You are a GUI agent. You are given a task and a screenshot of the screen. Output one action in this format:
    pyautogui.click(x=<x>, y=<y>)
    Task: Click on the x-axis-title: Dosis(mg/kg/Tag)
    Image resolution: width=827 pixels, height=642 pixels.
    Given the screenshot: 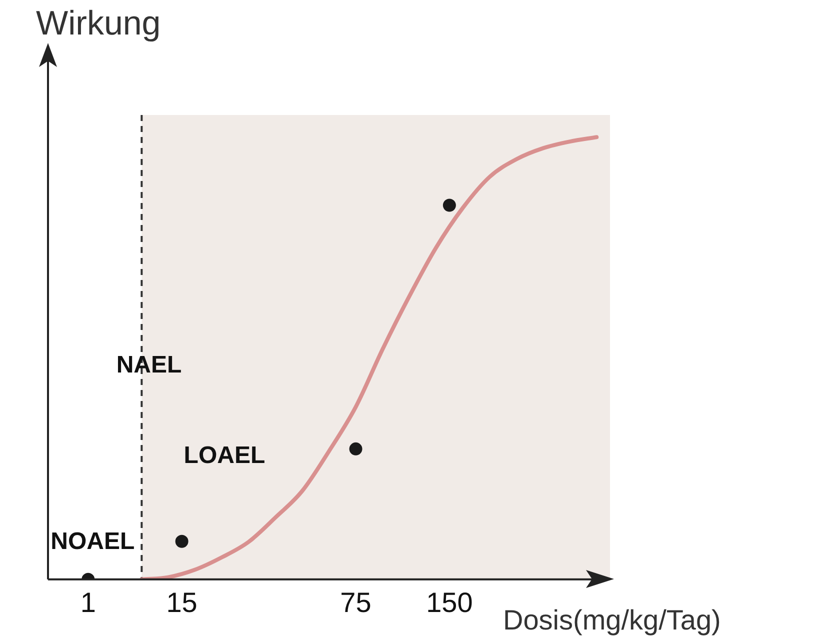 What is the action you would take?
    pyautogui.click(x=612, y=620)
    